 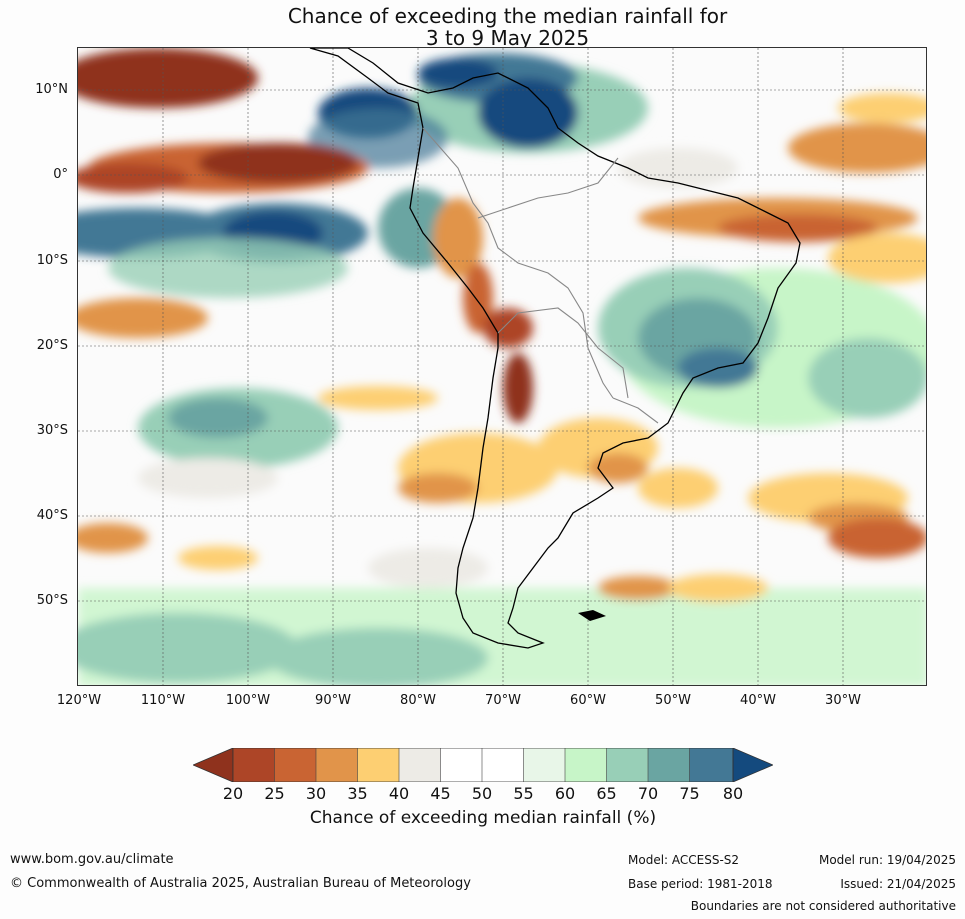 What do you see at coordinates (503, 700) in the screenshot?
I see `lon-label-70w: 70°W` at bounding box center [503, 700].